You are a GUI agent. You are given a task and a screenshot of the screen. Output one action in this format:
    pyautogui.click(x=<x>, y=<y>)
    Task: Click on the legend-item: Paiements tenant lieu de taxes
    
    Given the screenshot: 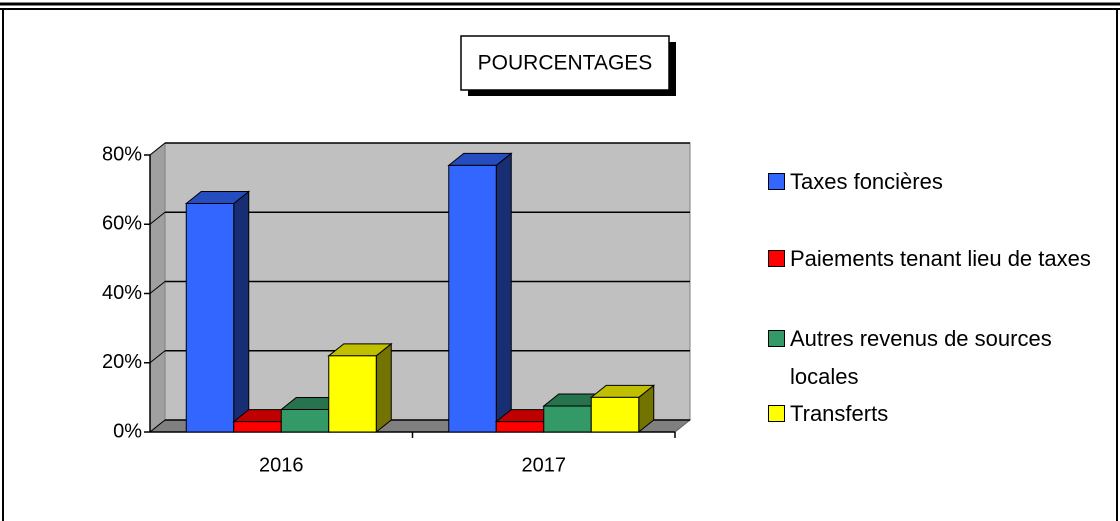 What is the action you would take?
    pyautogui.click(x=938, y=259)
    